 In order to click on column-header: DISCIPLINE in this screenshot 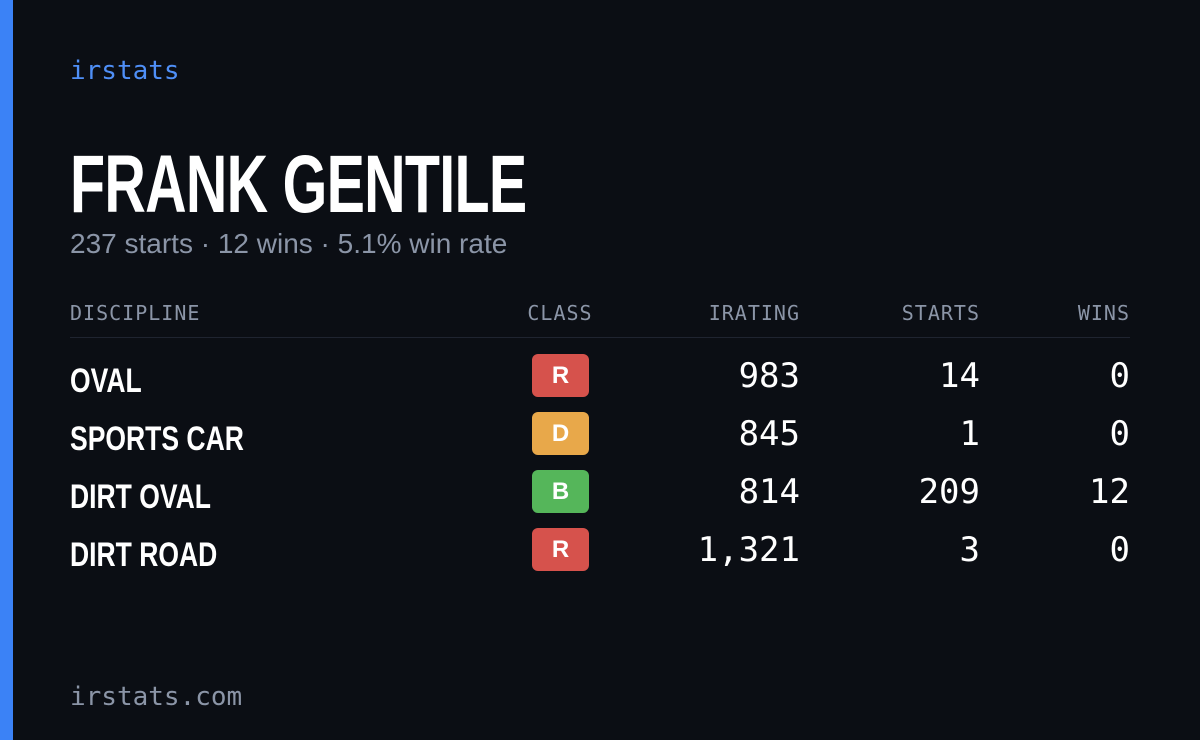, I will do `click(135, 313)`.